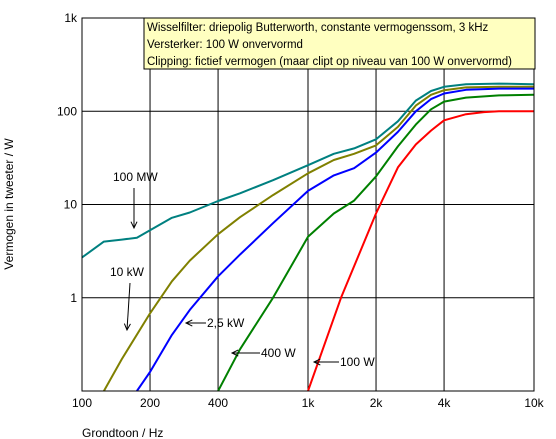 The width and height of the screenshot is (556, 439). Describe the element at coordinates (135, 177) in the screenshot. I see `series-label-100-mw: 100 MW` at that location.